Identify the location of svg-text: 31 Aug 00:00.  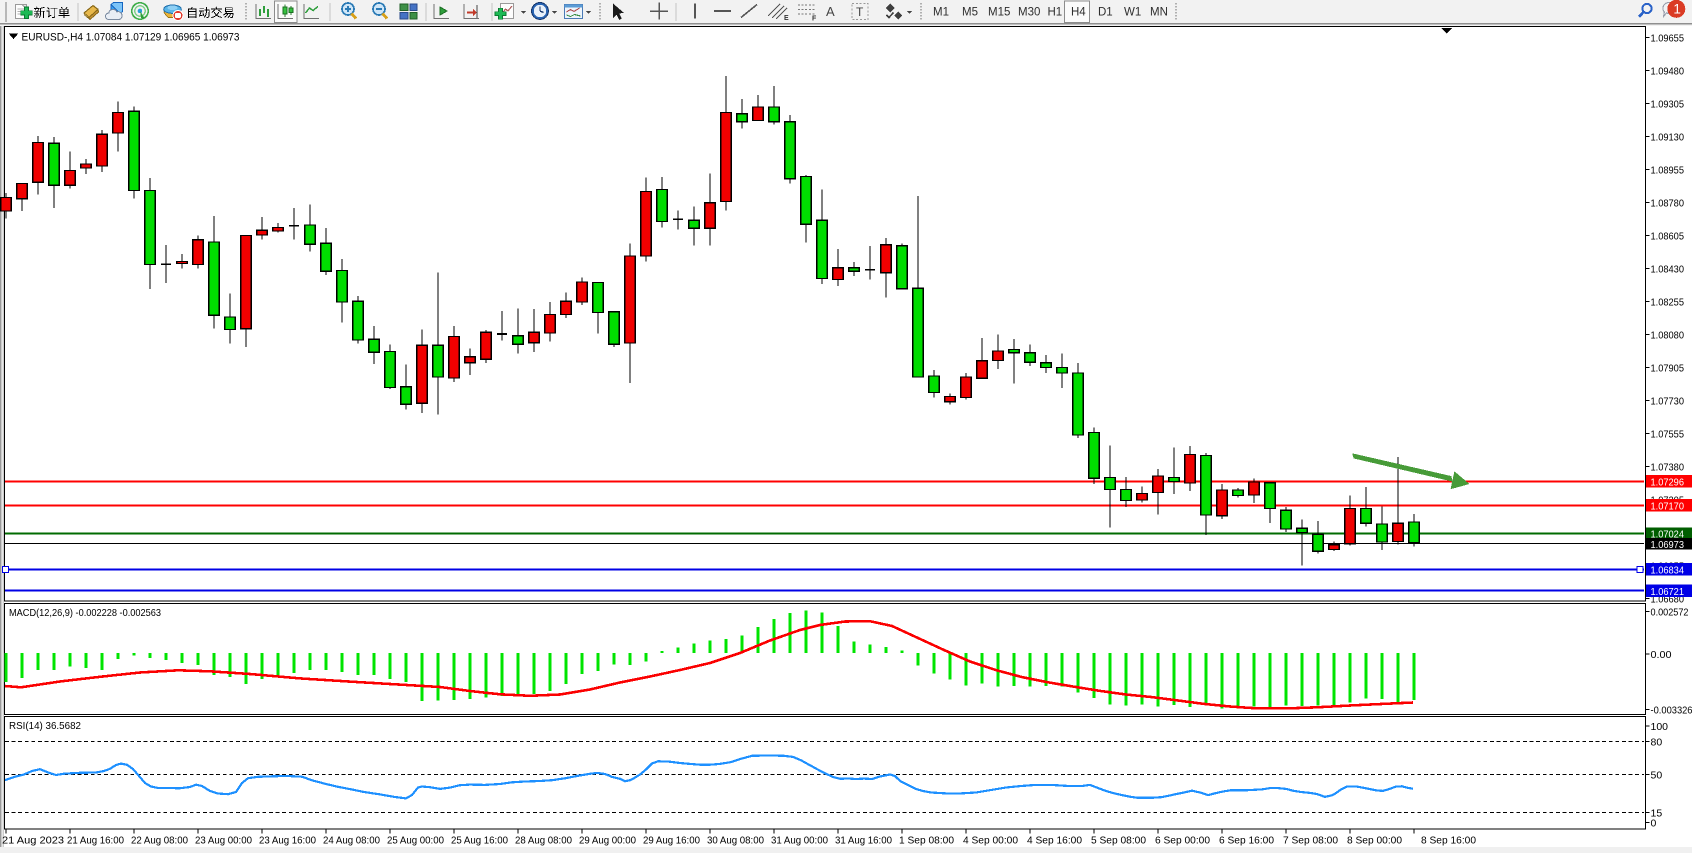
(799, 841).